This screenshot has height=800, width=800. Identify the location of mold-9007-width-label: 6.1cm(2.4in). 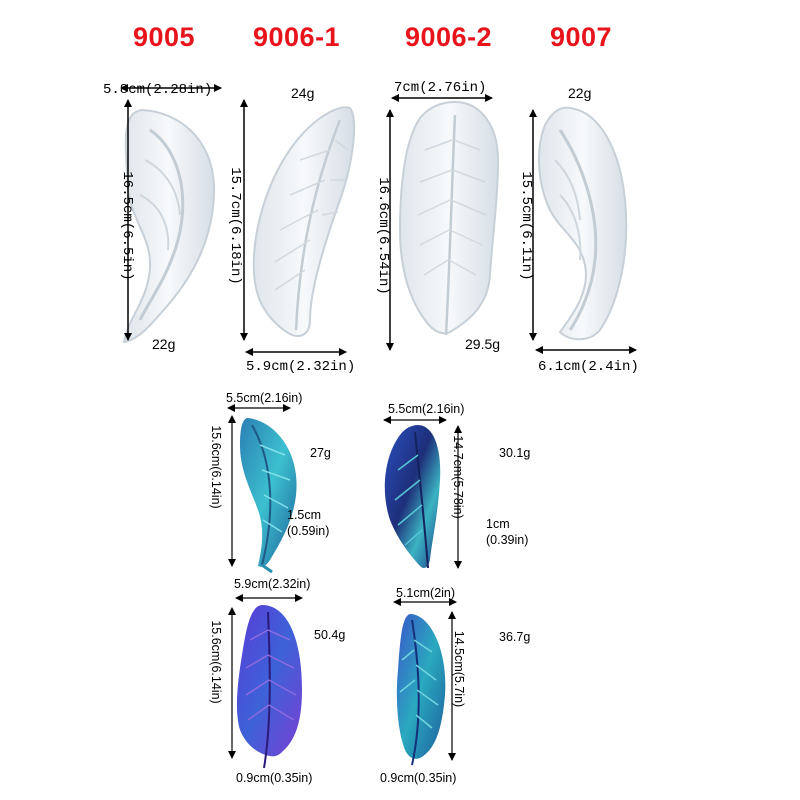
(588, 367).